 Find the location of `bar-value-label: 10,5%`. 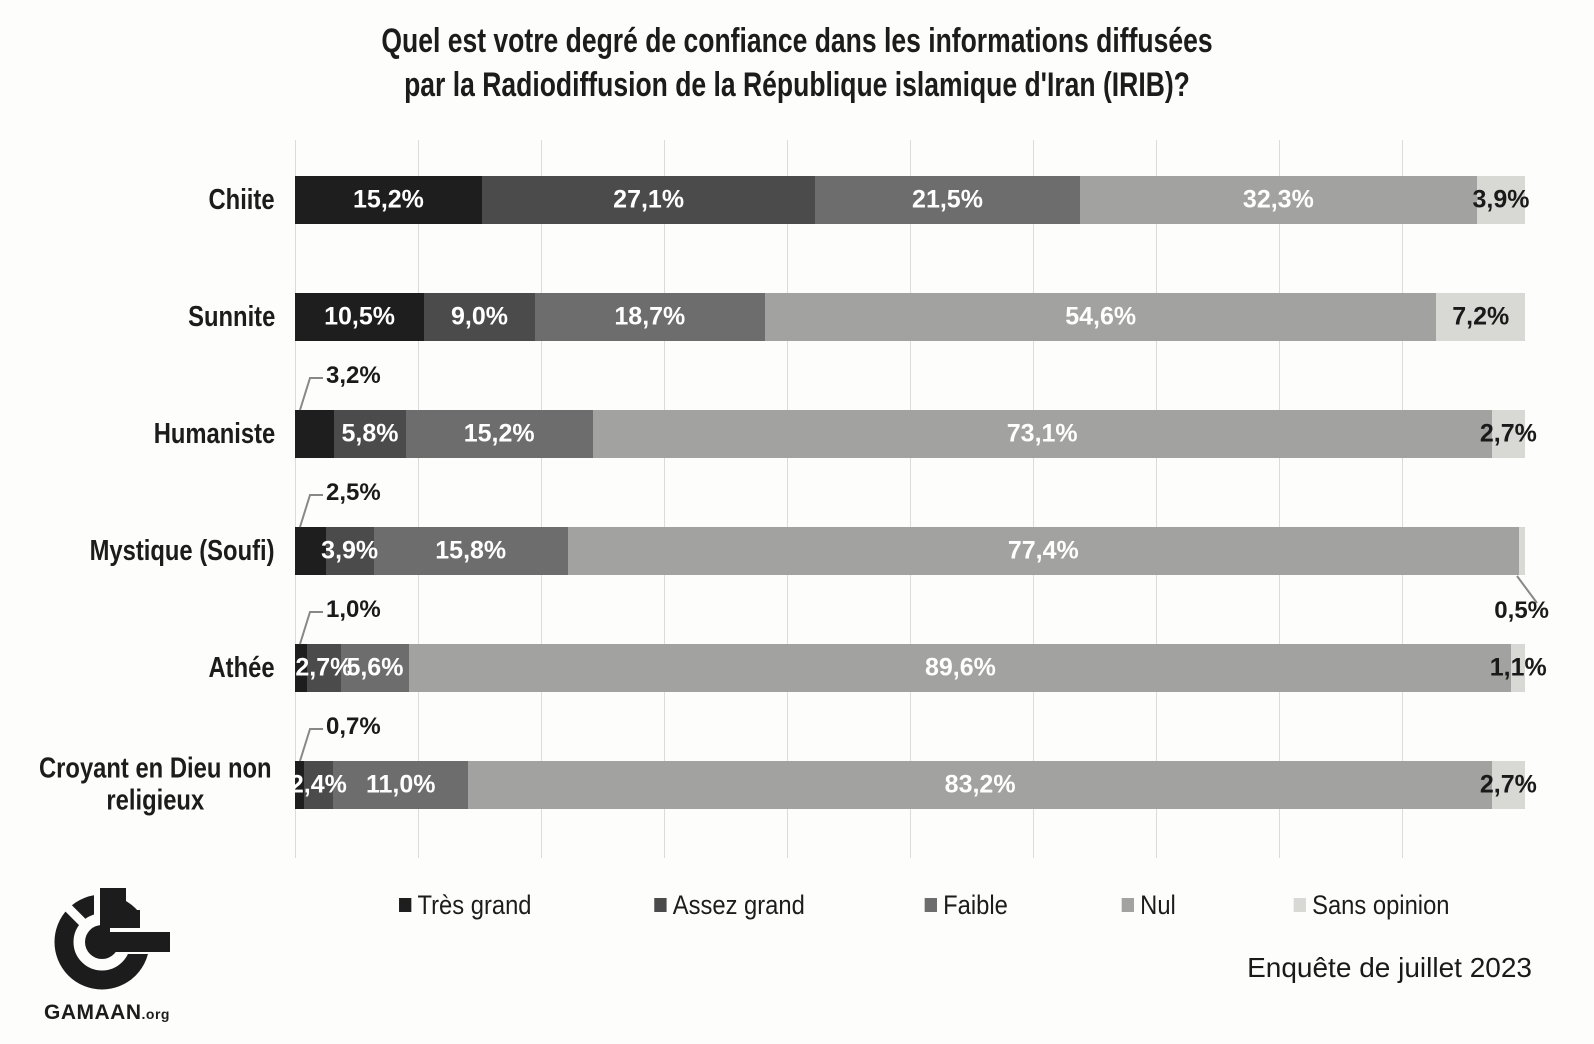

bar-value-label: 10,5% is located at coordinates (360, 316).